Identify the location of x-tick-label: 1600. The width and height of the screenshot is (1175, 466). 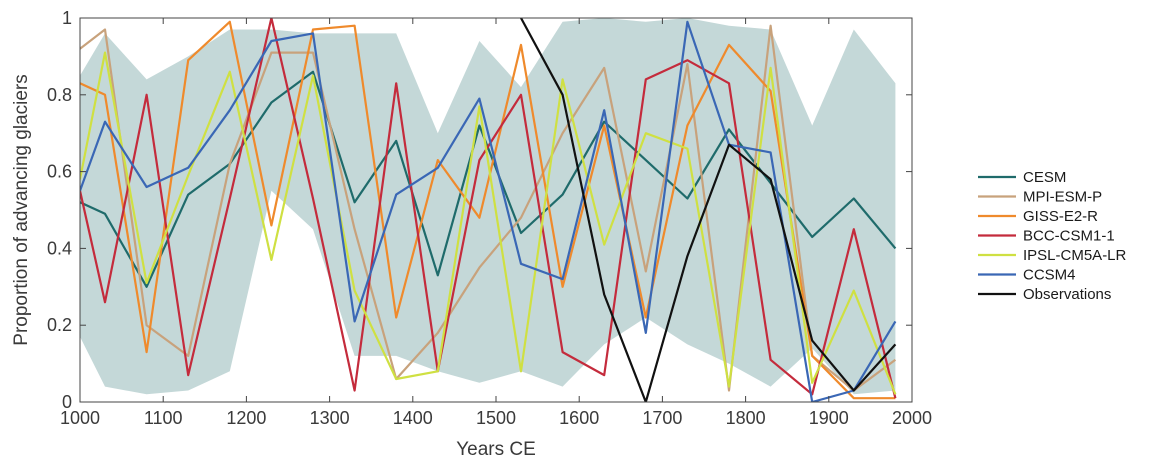
(579, 418).